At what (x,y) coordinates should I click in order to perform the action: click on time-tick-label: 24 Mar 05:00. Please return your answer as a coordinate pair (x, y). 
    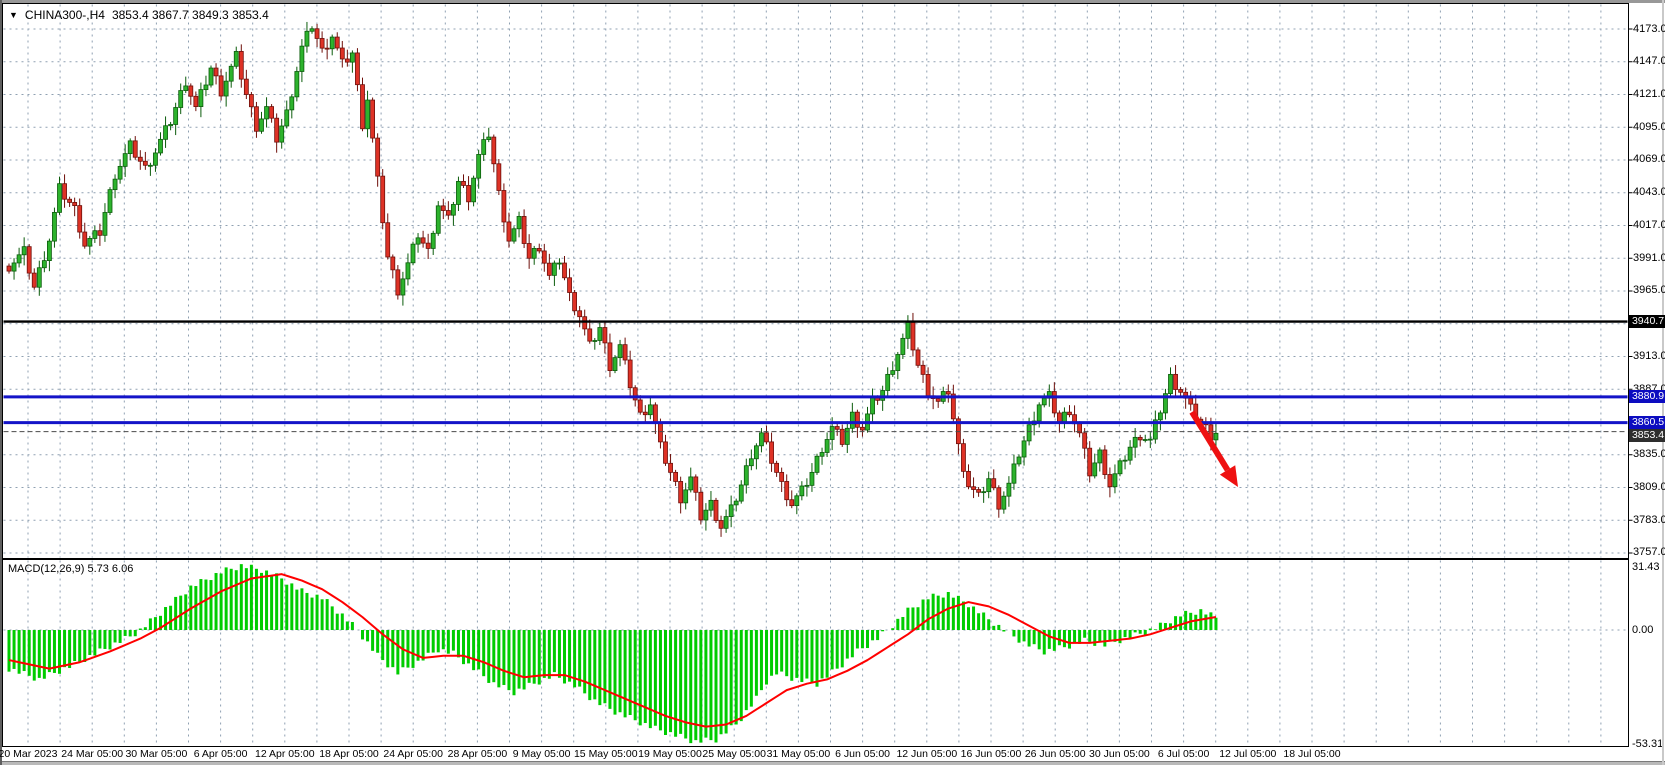
    Looking at the image, I should click on (92, 754).